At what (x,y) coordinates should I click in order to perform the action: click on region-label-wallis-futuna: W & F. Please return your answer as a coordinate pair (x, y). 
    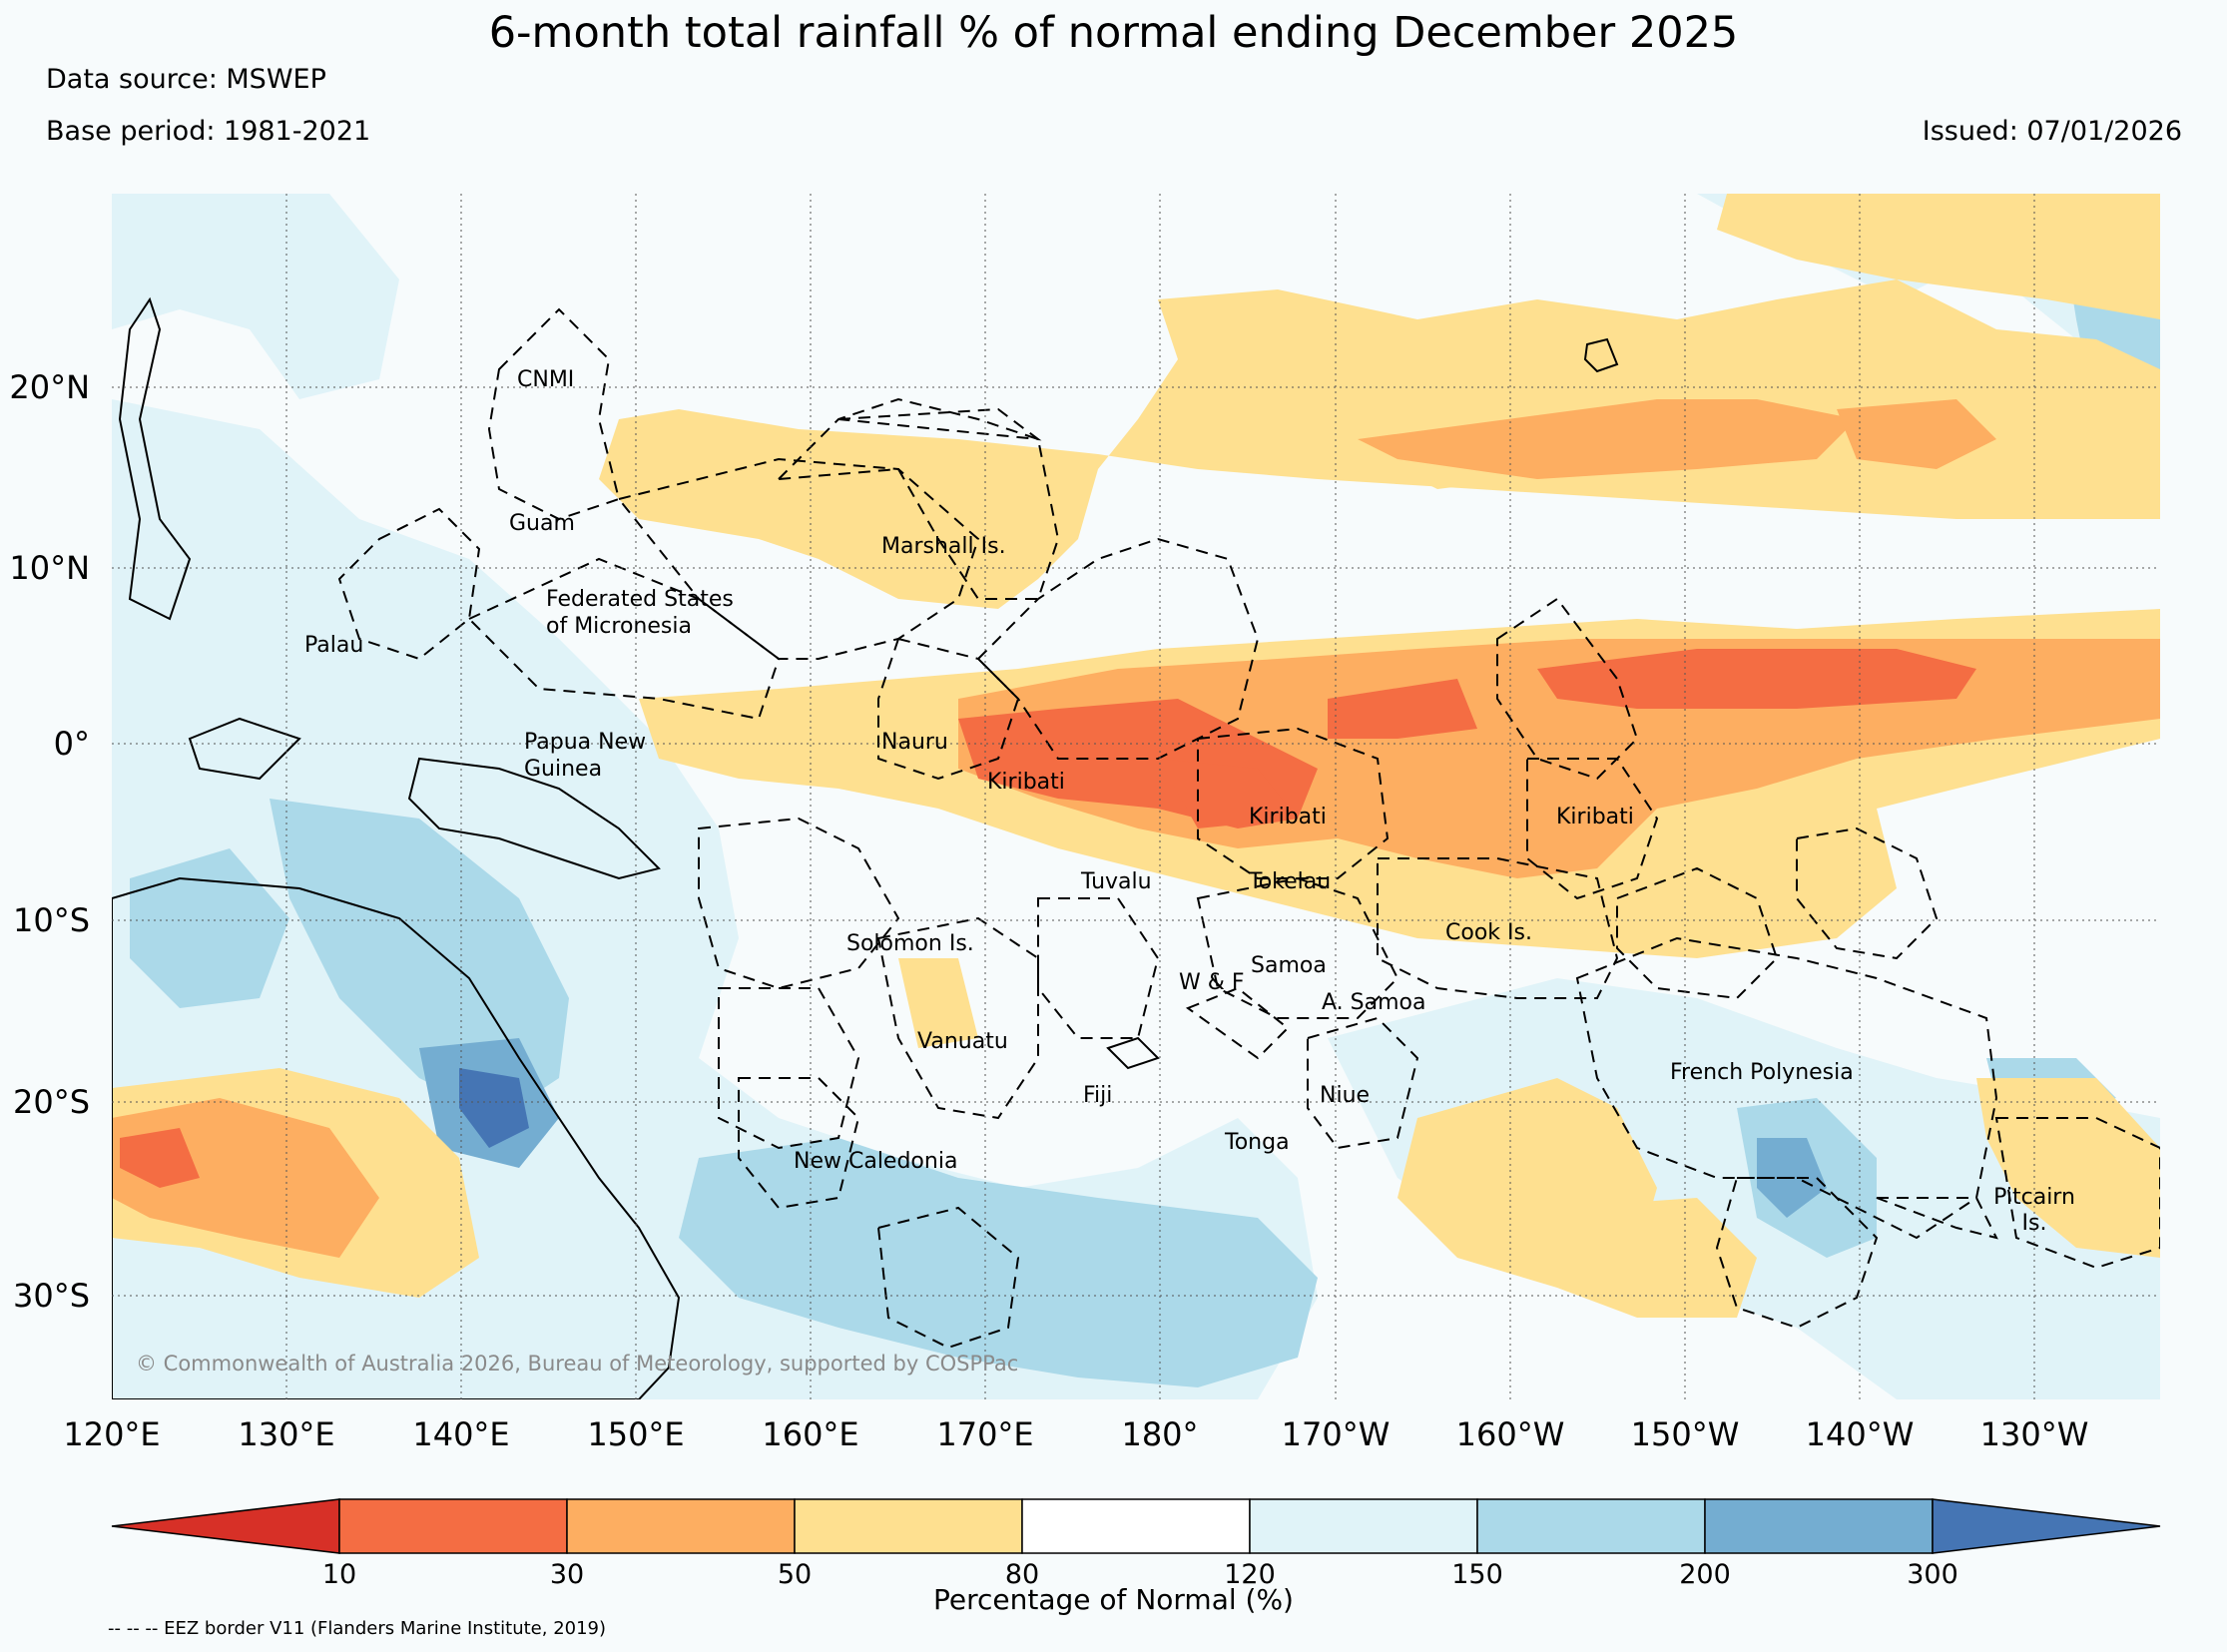
    Looking at the image, I should click on (1212, 982).